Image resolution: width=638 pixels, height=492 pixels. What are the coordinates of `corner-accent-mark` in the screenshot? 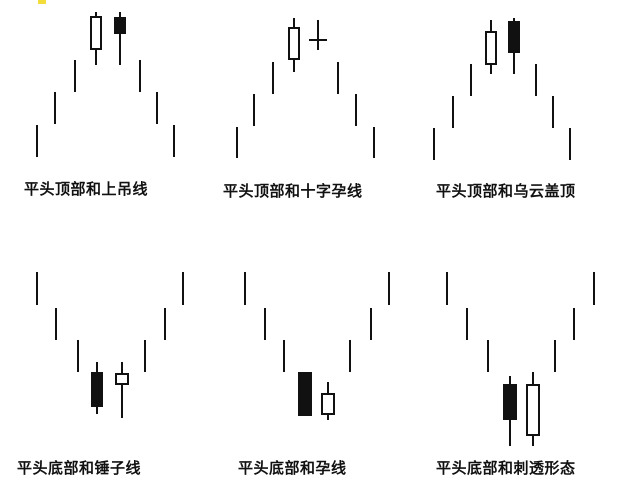 It's located at (42, 2).